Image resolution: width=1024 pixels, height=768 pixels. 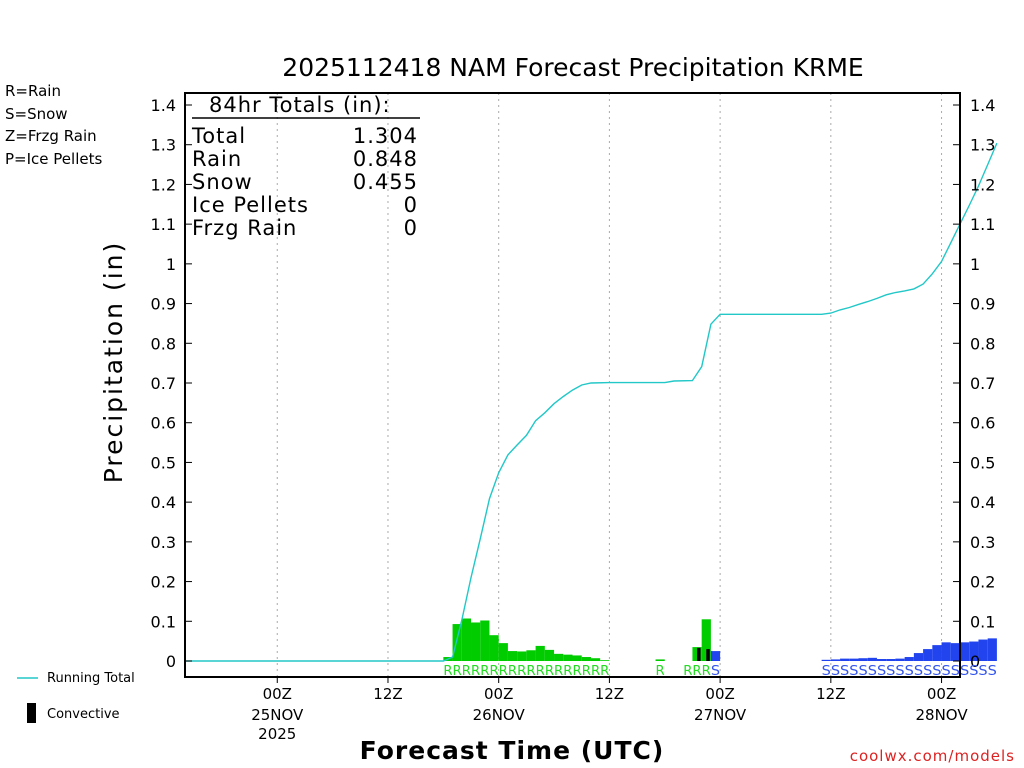 I want to click on convective-bar, so click(x=699, y=654).